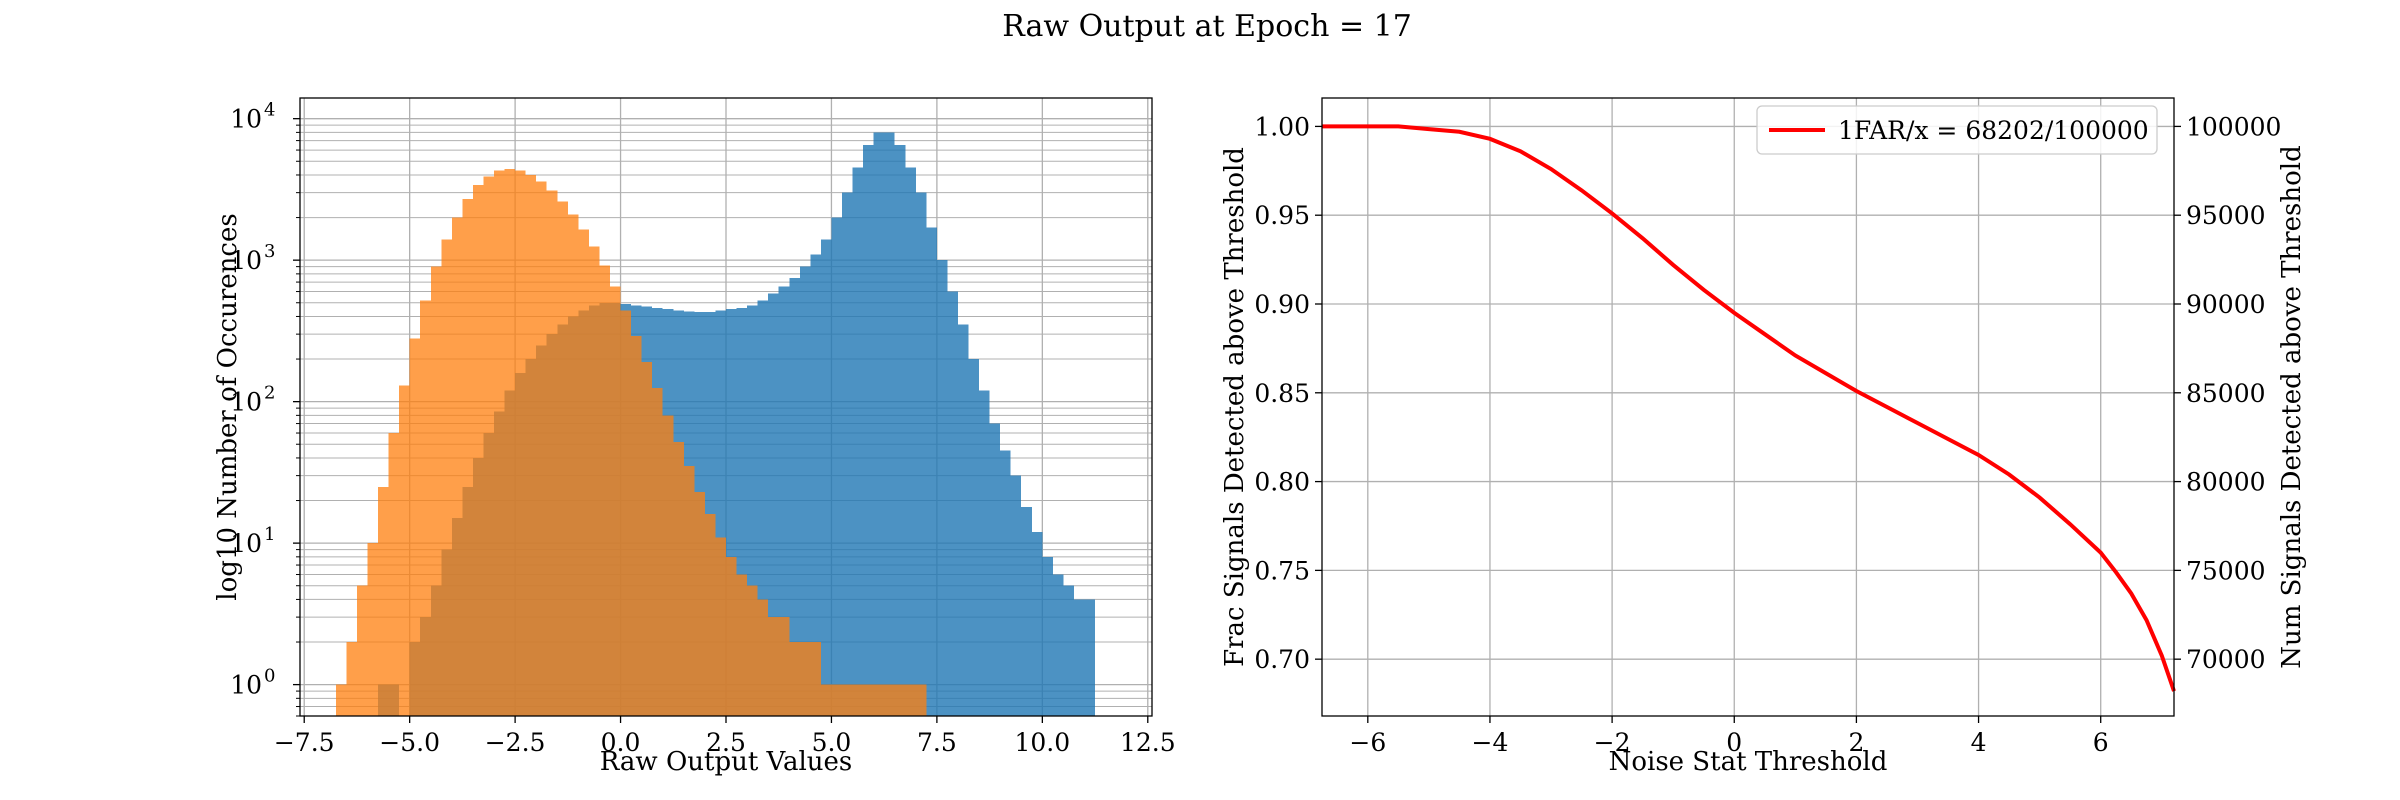 This screenshot has height=800, width=2400. Describe the element at coordinates (1282, 304) in the screenshot. I see `line-chart-left-y-tick-label: 0.90` at that location.